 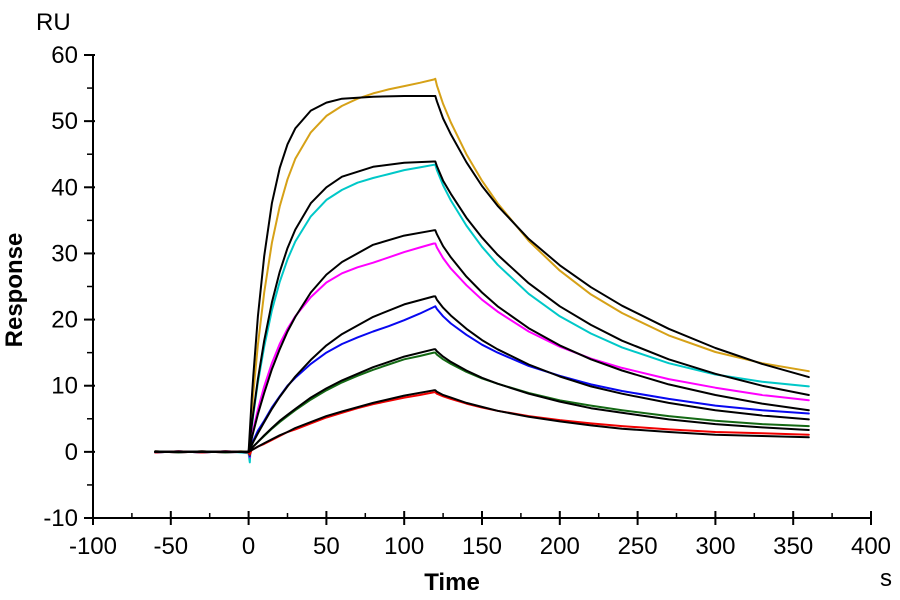 What do you see at coordinates (71, 452) in the screenshot?
I see `y-tick-label: 0` at bounding box center [71, 452].